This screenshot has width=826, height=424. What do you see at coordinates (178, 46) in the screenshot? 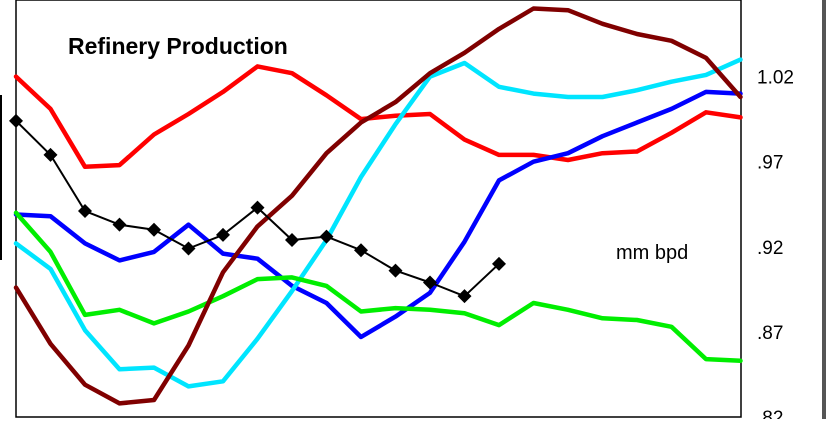
I see `chart-title: Refinery Production` at bounding box center [178, 46].